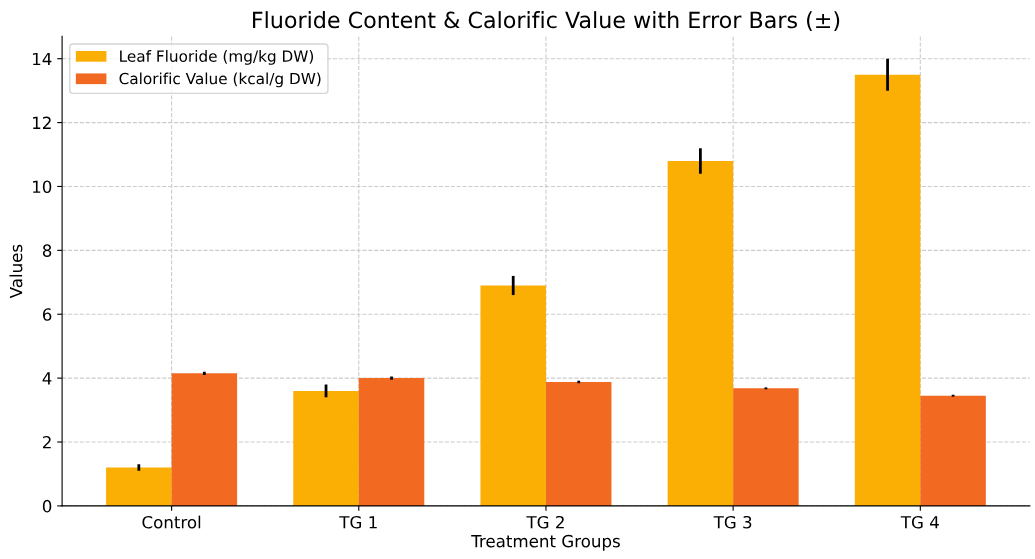 The image size is (1035, 559). What do you see at coordinates (47, 250) in the screenshot?
I see `y-tick-label: 8` at bounding box center [47, 250].